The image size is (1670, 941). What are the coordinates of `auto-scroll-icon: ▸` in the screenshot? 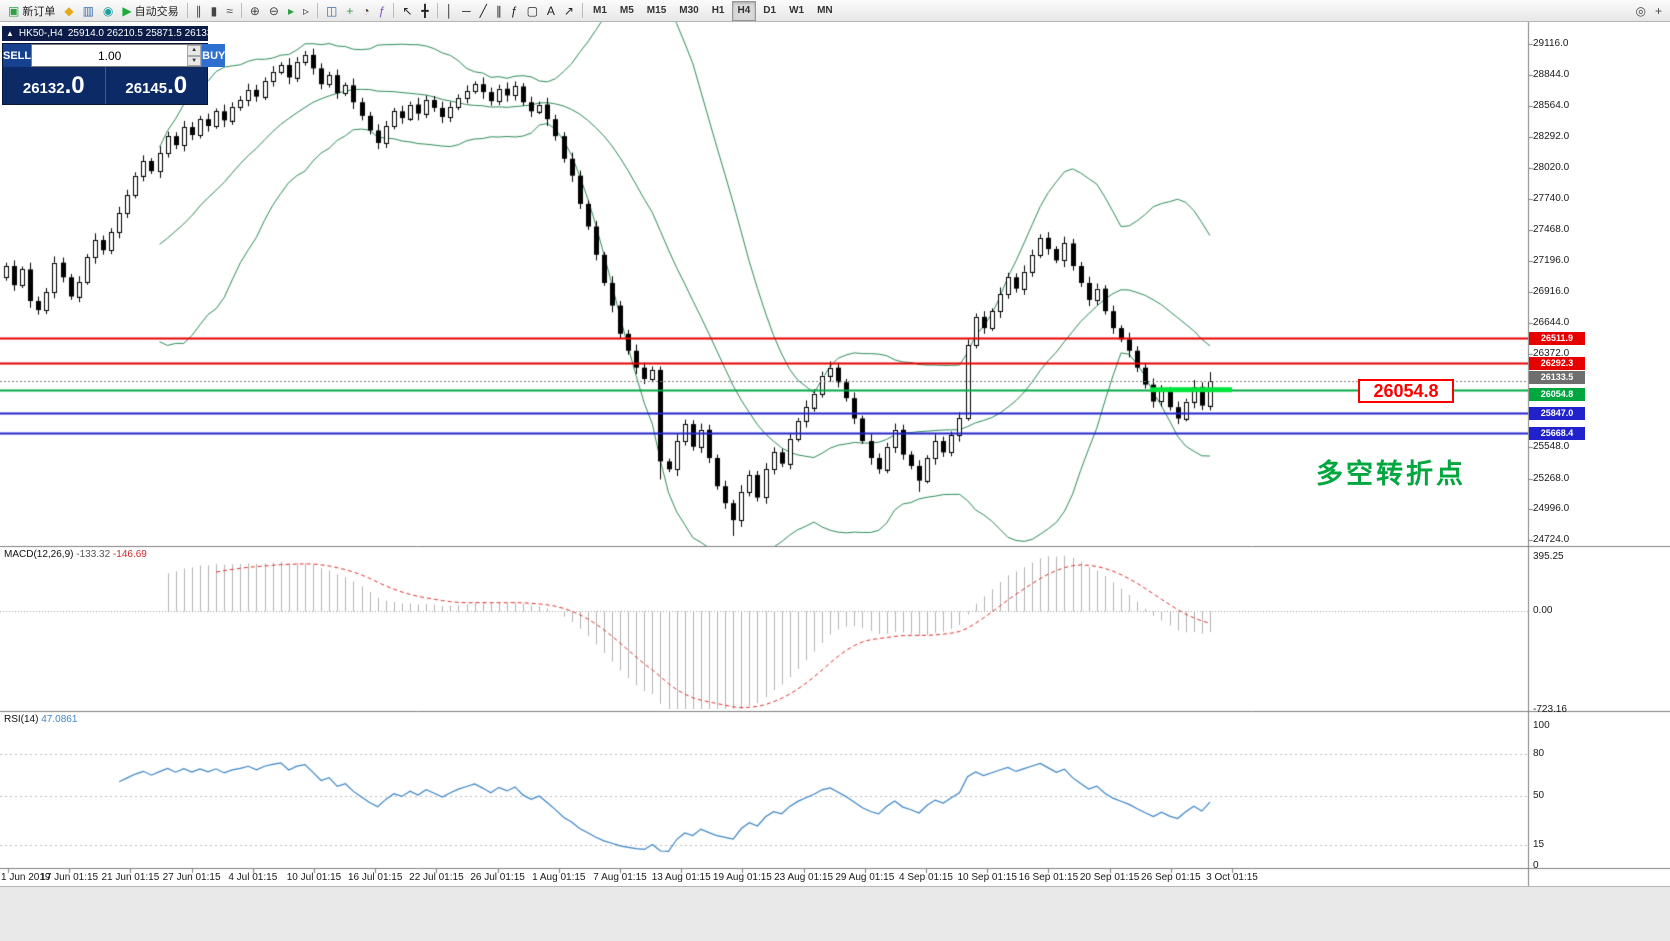 It's located at (290, 10).